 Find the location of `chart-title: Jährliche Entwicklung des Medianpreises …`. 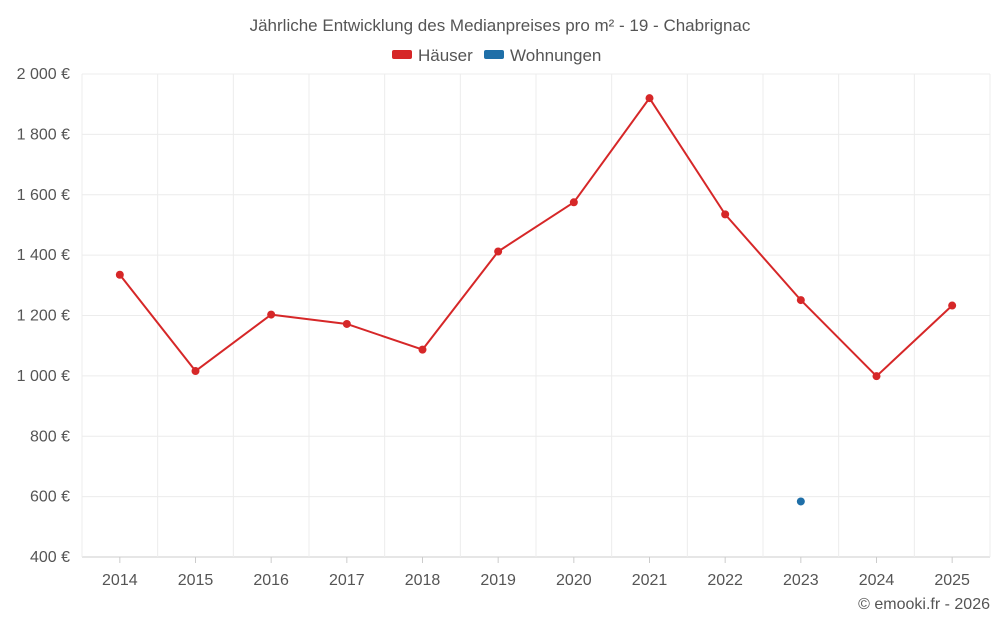

chart-title: Jährliche Entwicklung des Medianpreises … is located at coordinates (500, 25).